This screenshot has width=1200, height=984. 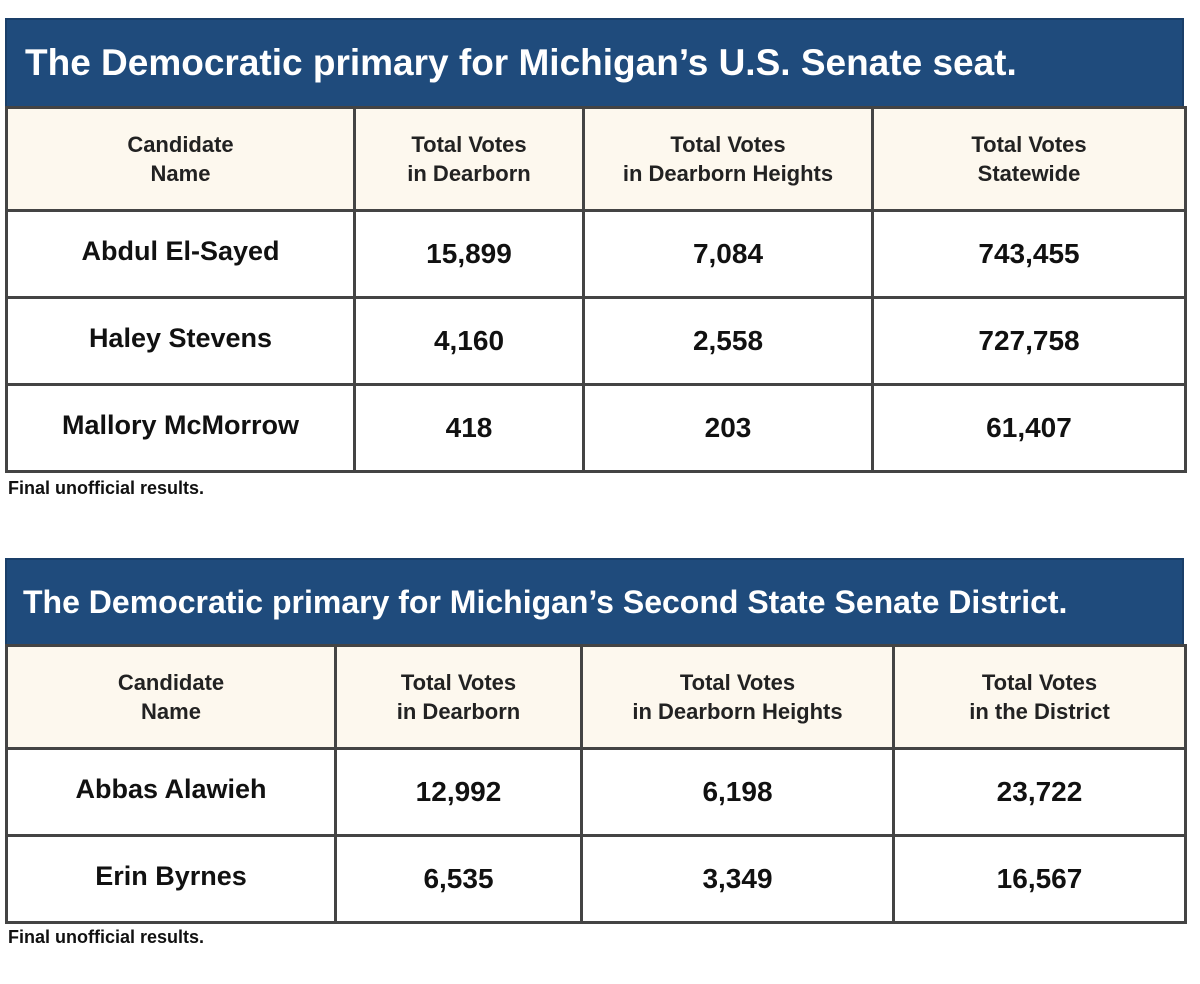 What do you see at coordinates (1039, 792) in the screenshot?
I see `votes-district: 23,722` at bounding box center [1039, 792].